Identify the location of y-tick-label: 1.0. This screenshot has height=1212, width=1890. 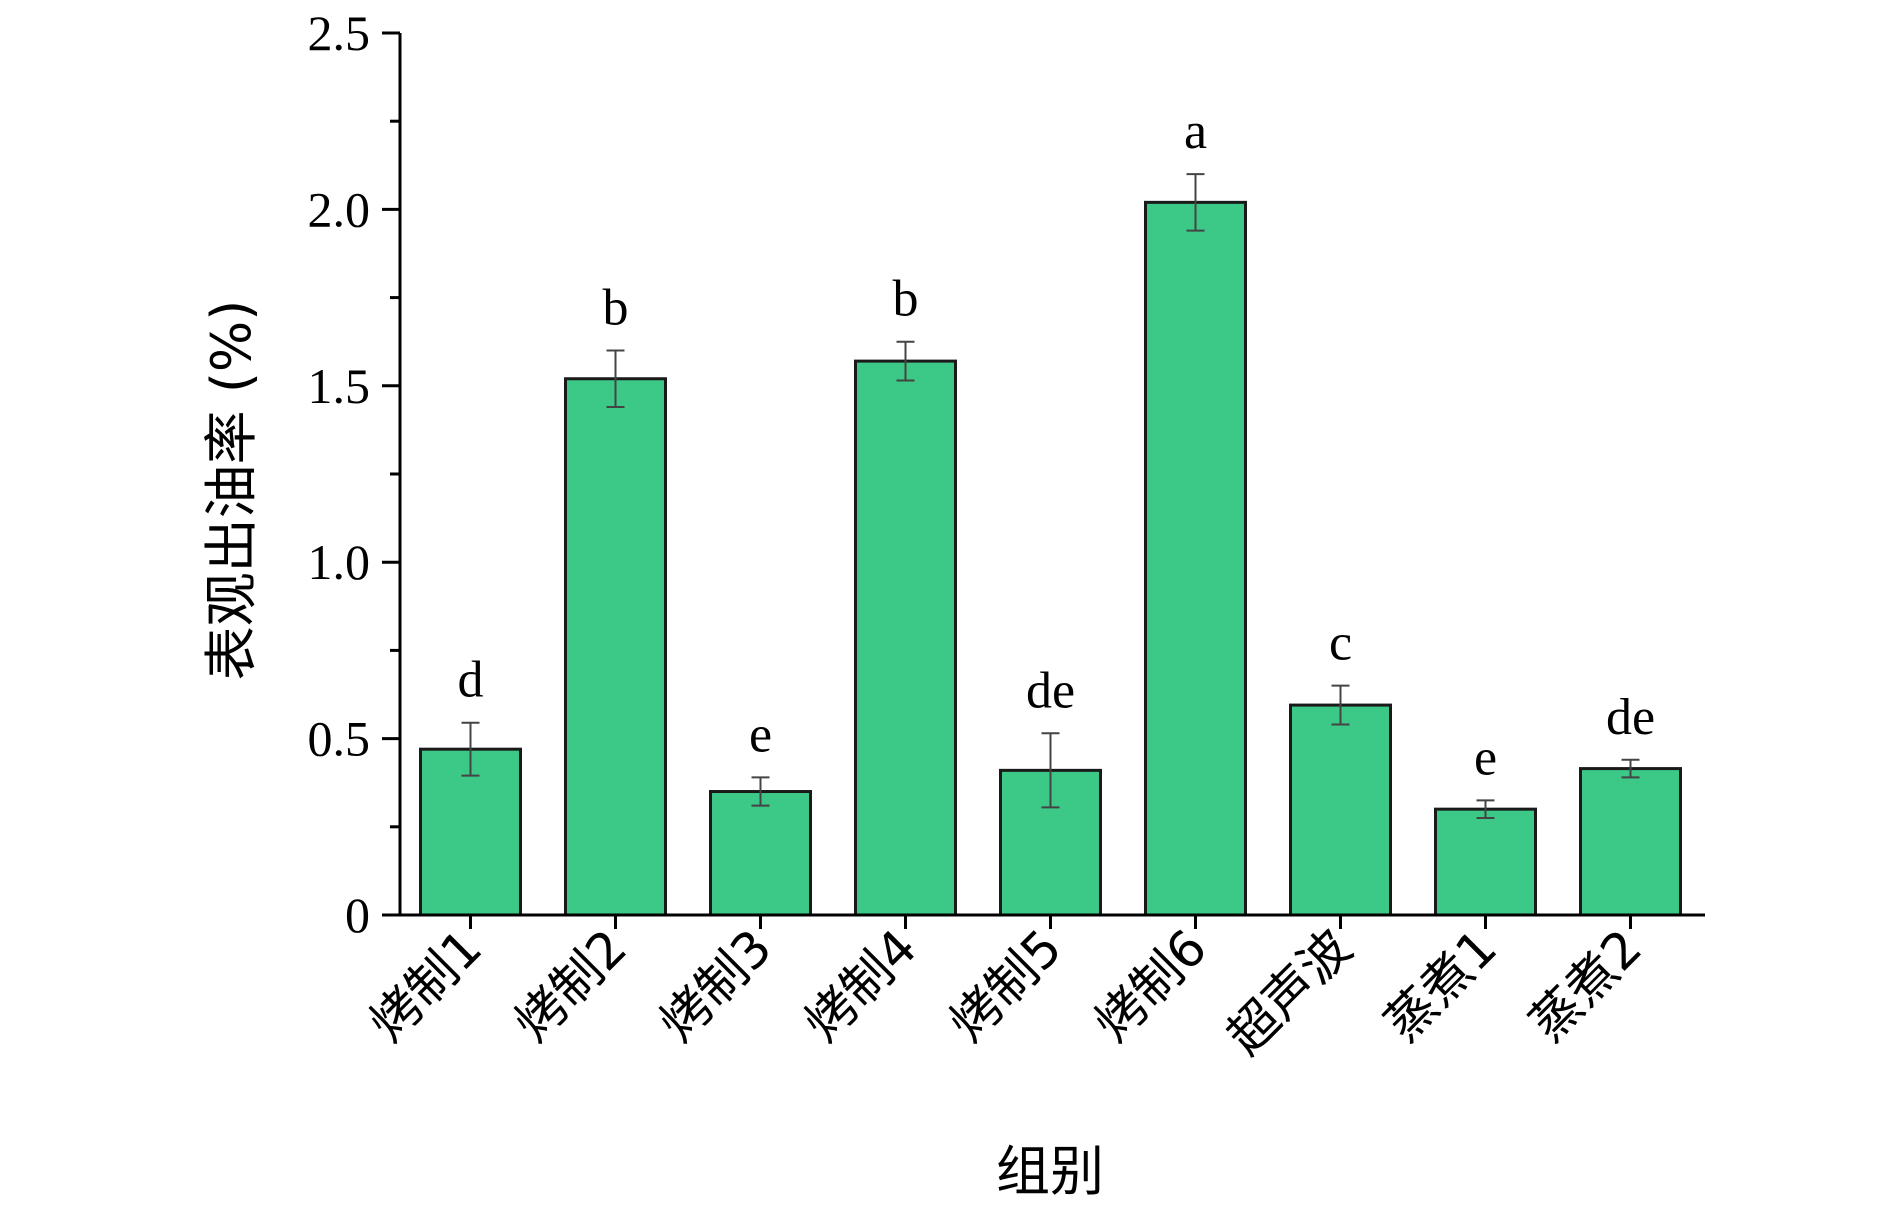
(339, 562).